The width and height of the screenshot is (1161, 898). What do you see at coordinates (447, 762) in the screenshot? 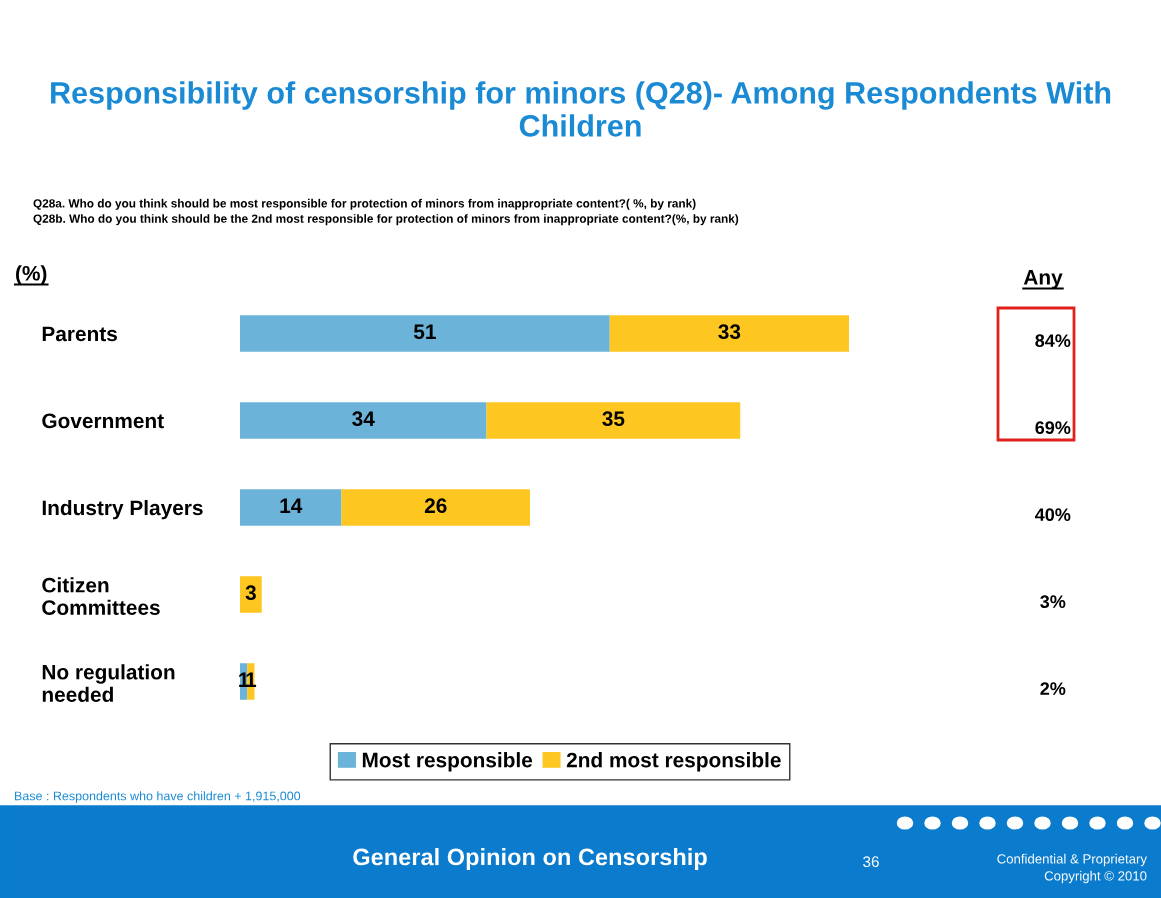
I see `legend-label: Most responsible` at bounding box center [447, 762].